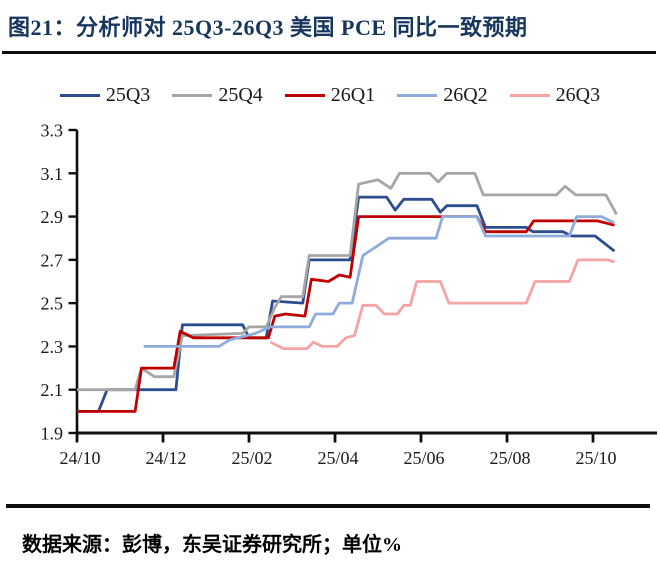 The width and height of the screenshot is (660, 571). I want to click on legend-label: 26Q1, so click(353, 95).